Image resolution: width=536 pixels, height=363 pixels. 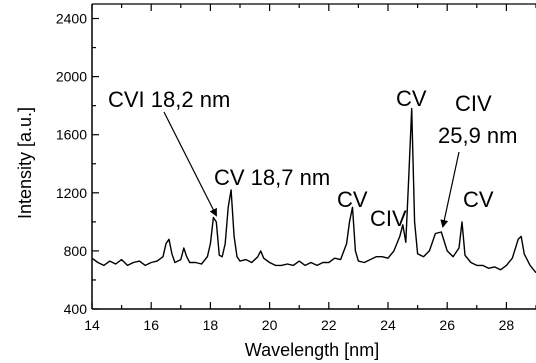 What do you see at coordinates (447, 325) in the screenshot?
I see `x-tick-label: 26` at bounding box center [447, 325].